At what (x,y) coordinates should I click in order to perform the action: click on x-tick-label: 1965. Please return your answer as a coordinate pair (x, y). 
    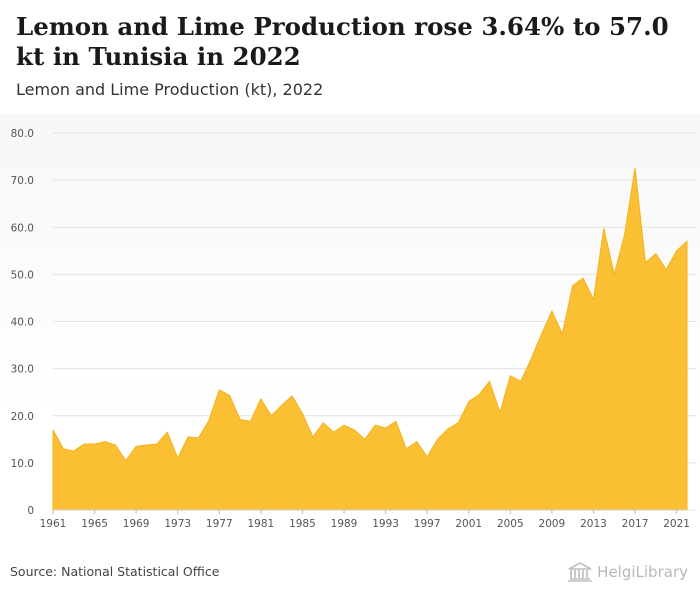
    Looking at the image, I should click on (94, 524).